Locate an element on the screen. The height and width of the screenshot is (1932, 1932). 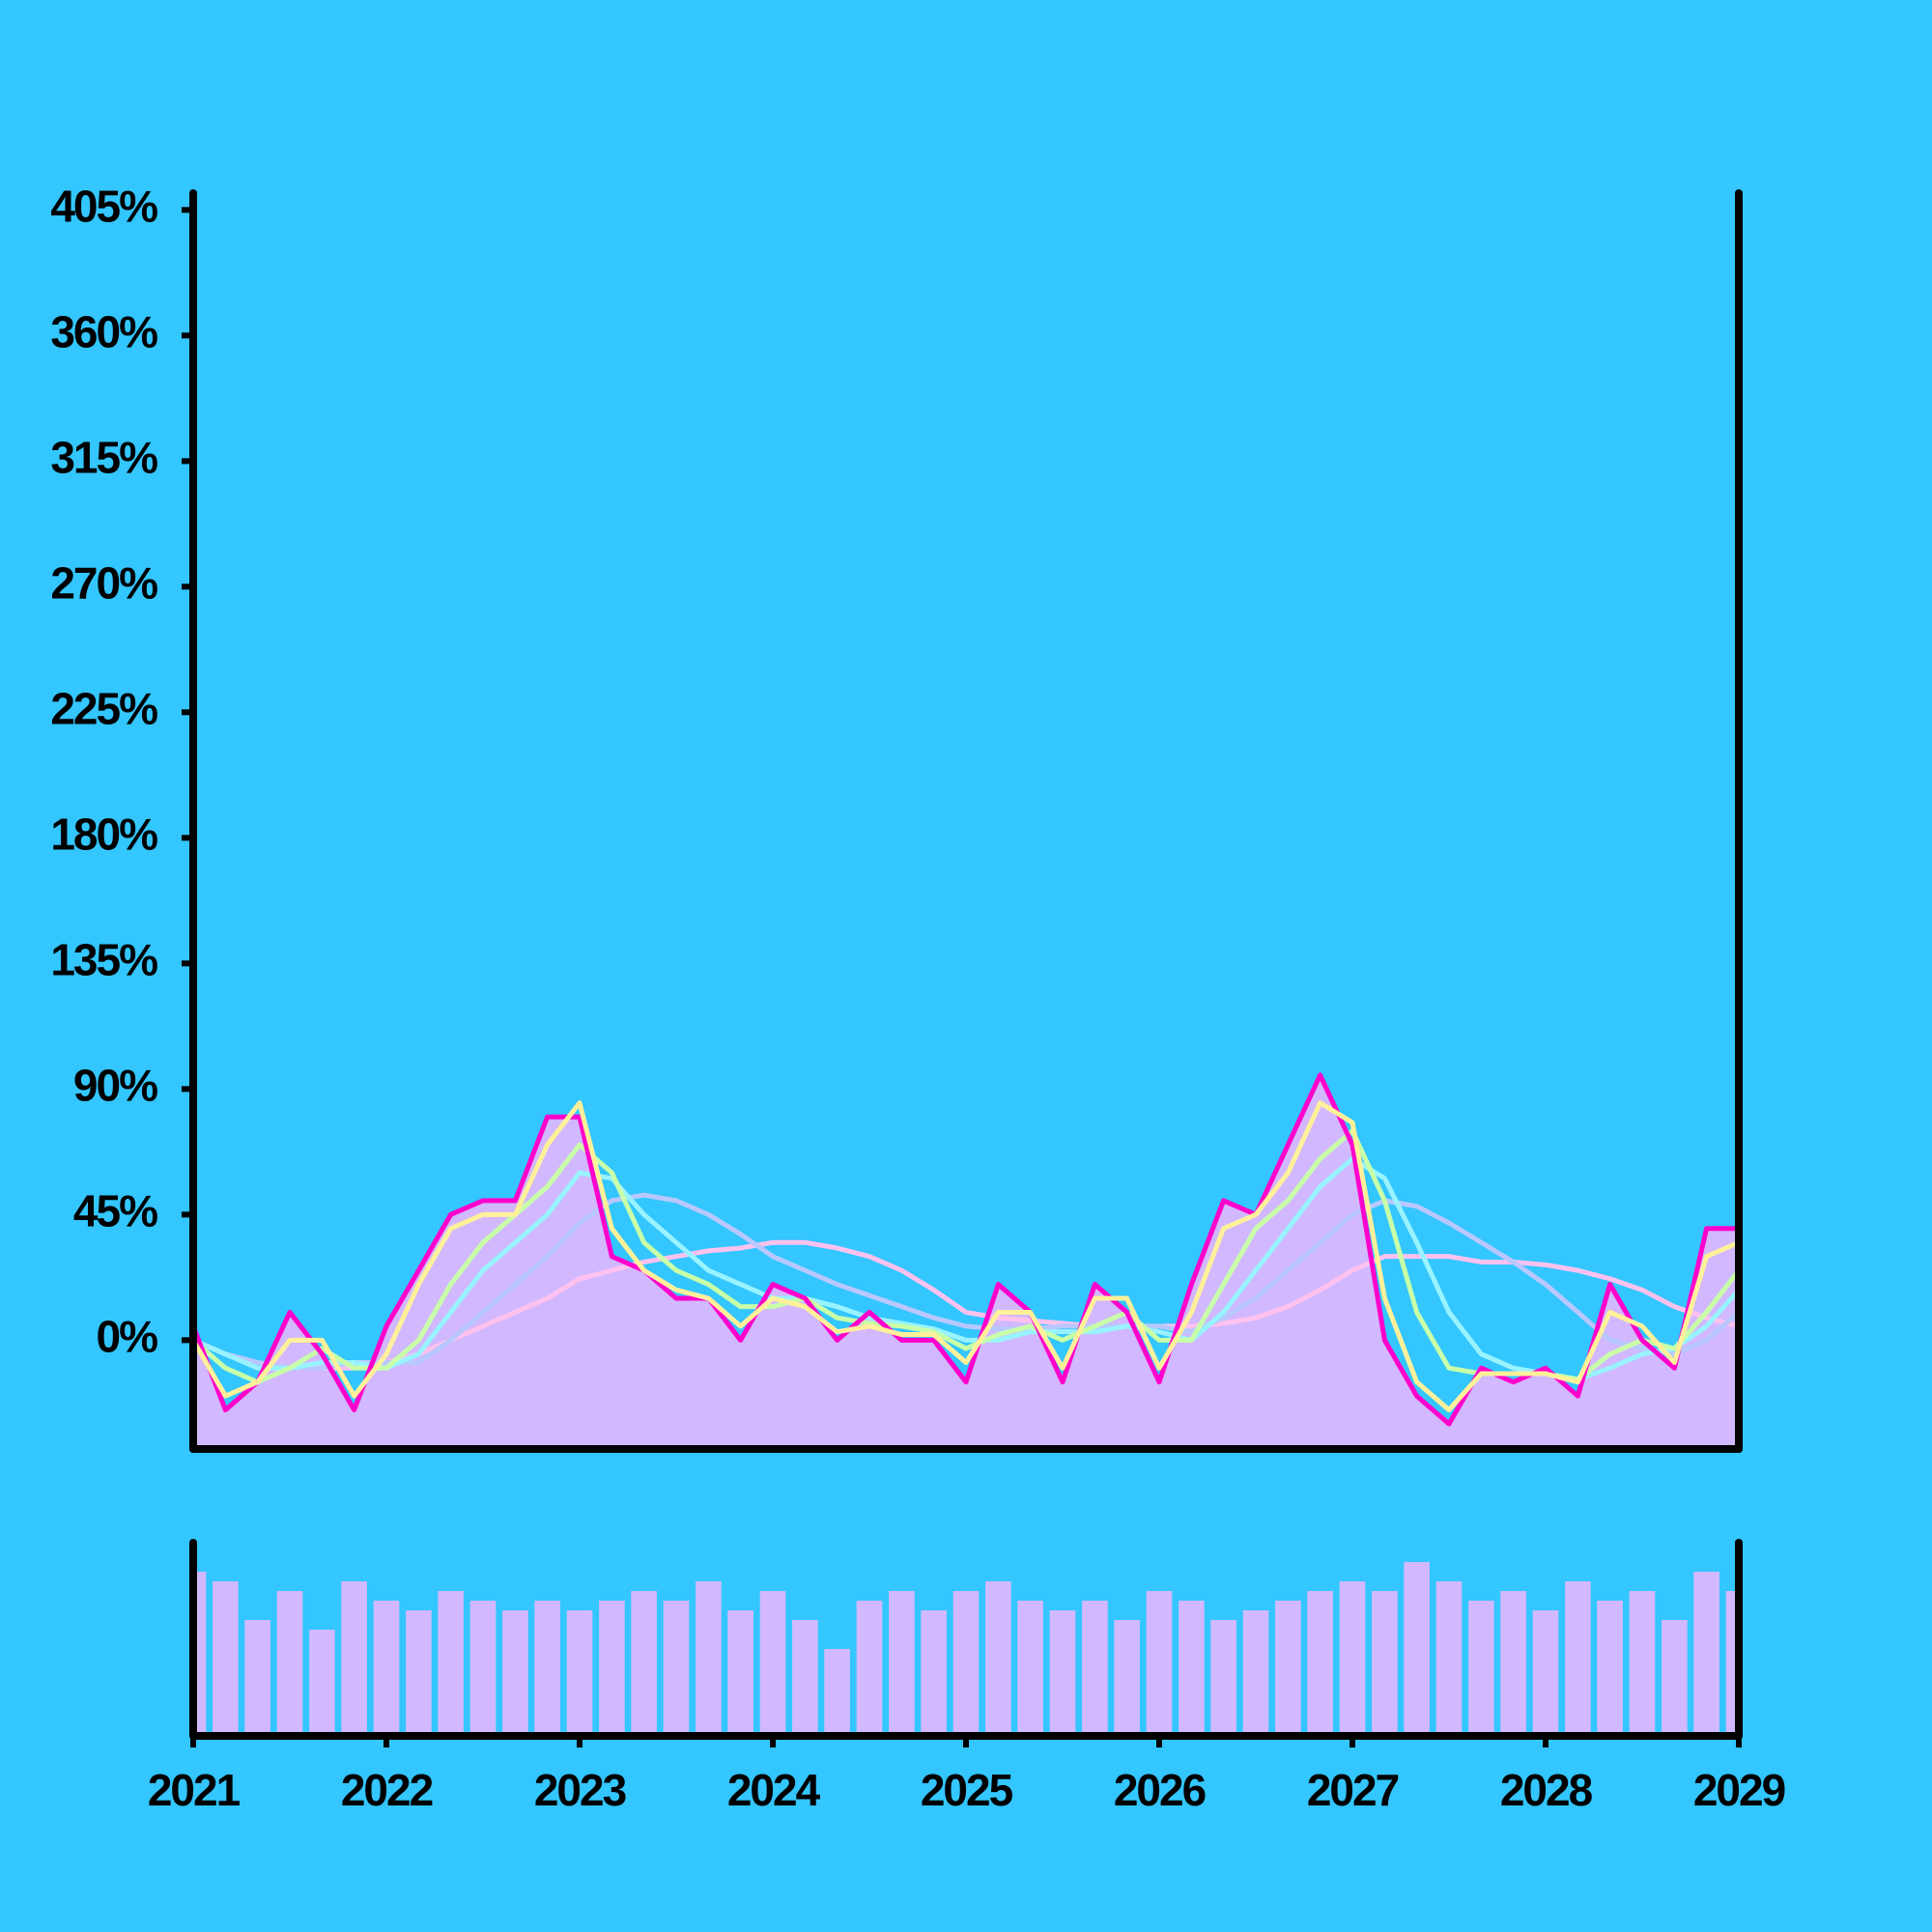
x-tick-label: 2025 is located at coordinates (967, 1790).